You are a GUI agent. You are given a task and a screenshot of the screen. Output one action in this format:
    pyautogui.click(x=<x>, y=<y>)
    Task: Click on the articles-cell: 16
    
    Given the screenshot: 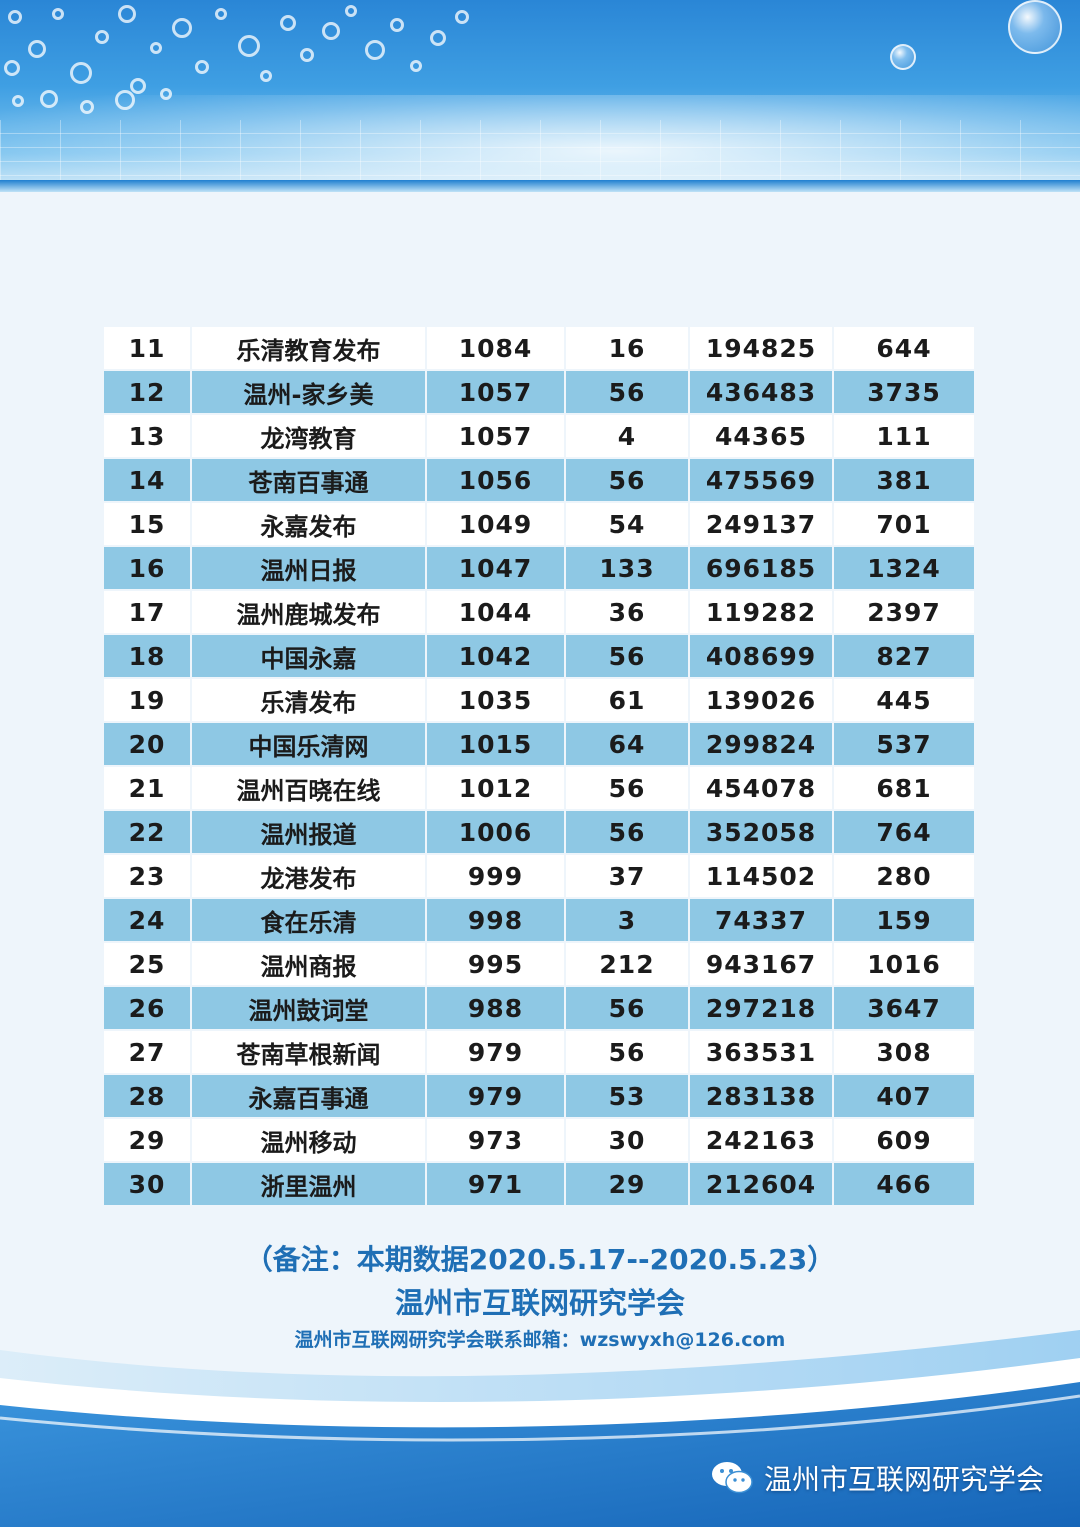 What is the action you would take?
    pyautogui.click(x=627, y=348)
    